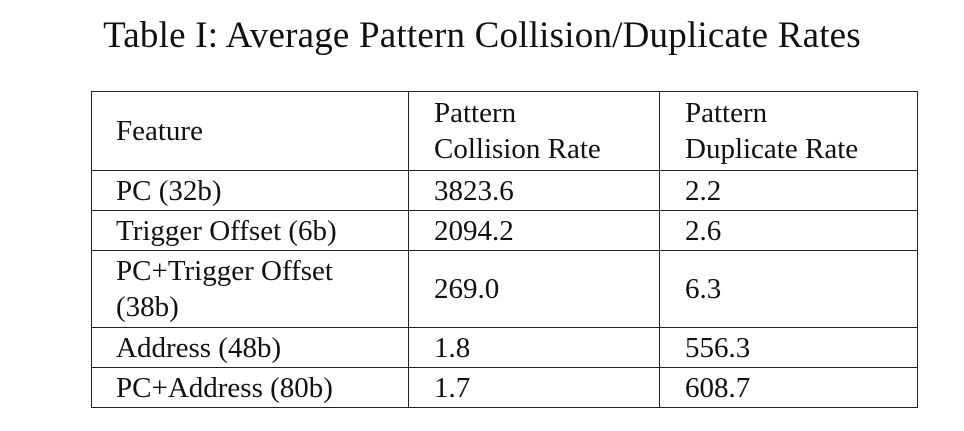 The height and width of the screenshot is (431, 964). What do you see at coordinates (250, 347) in the screenshot?
I see `feature-cell: Address (48b)` at bounding box center [250, 347].